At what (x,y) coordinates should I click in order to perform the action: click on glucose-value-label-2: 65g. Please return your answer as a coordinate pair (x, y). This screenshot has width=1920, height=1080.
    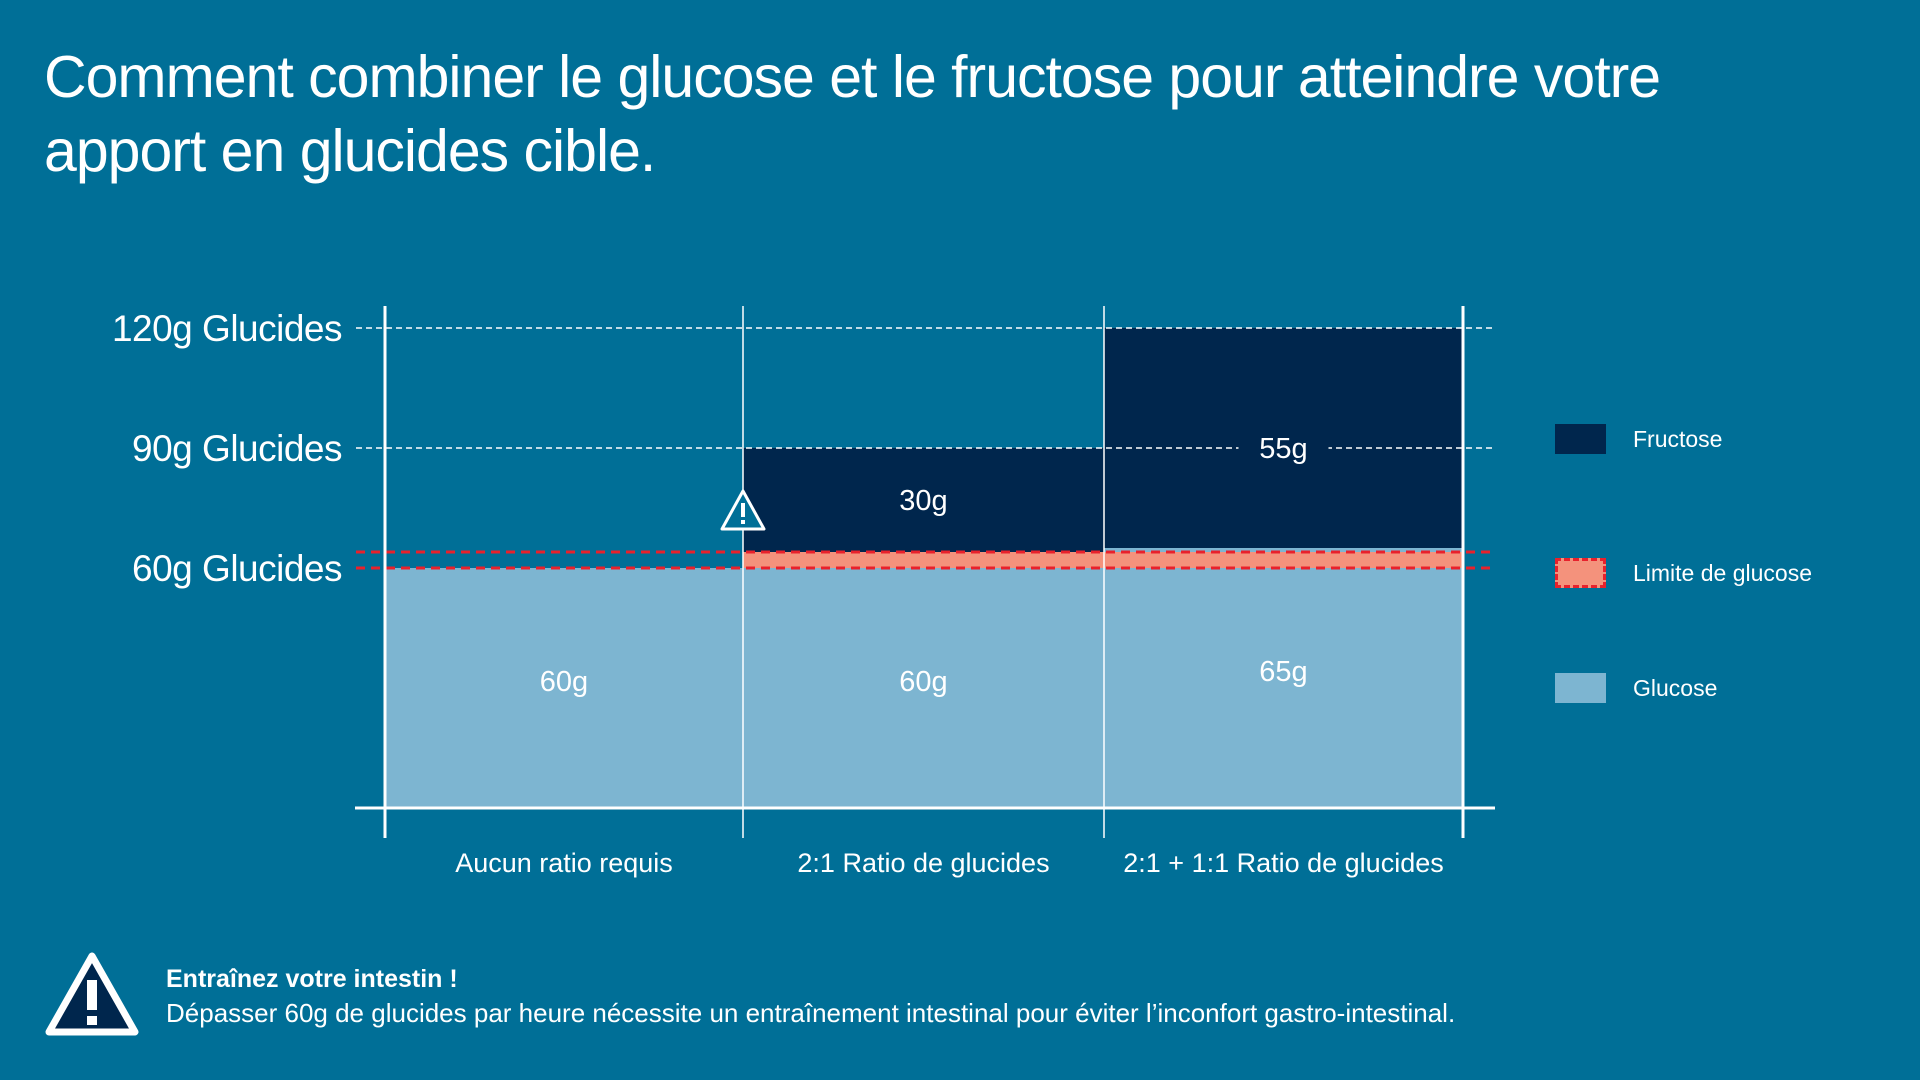
    Looking at the image, I should click on (1283, 672).